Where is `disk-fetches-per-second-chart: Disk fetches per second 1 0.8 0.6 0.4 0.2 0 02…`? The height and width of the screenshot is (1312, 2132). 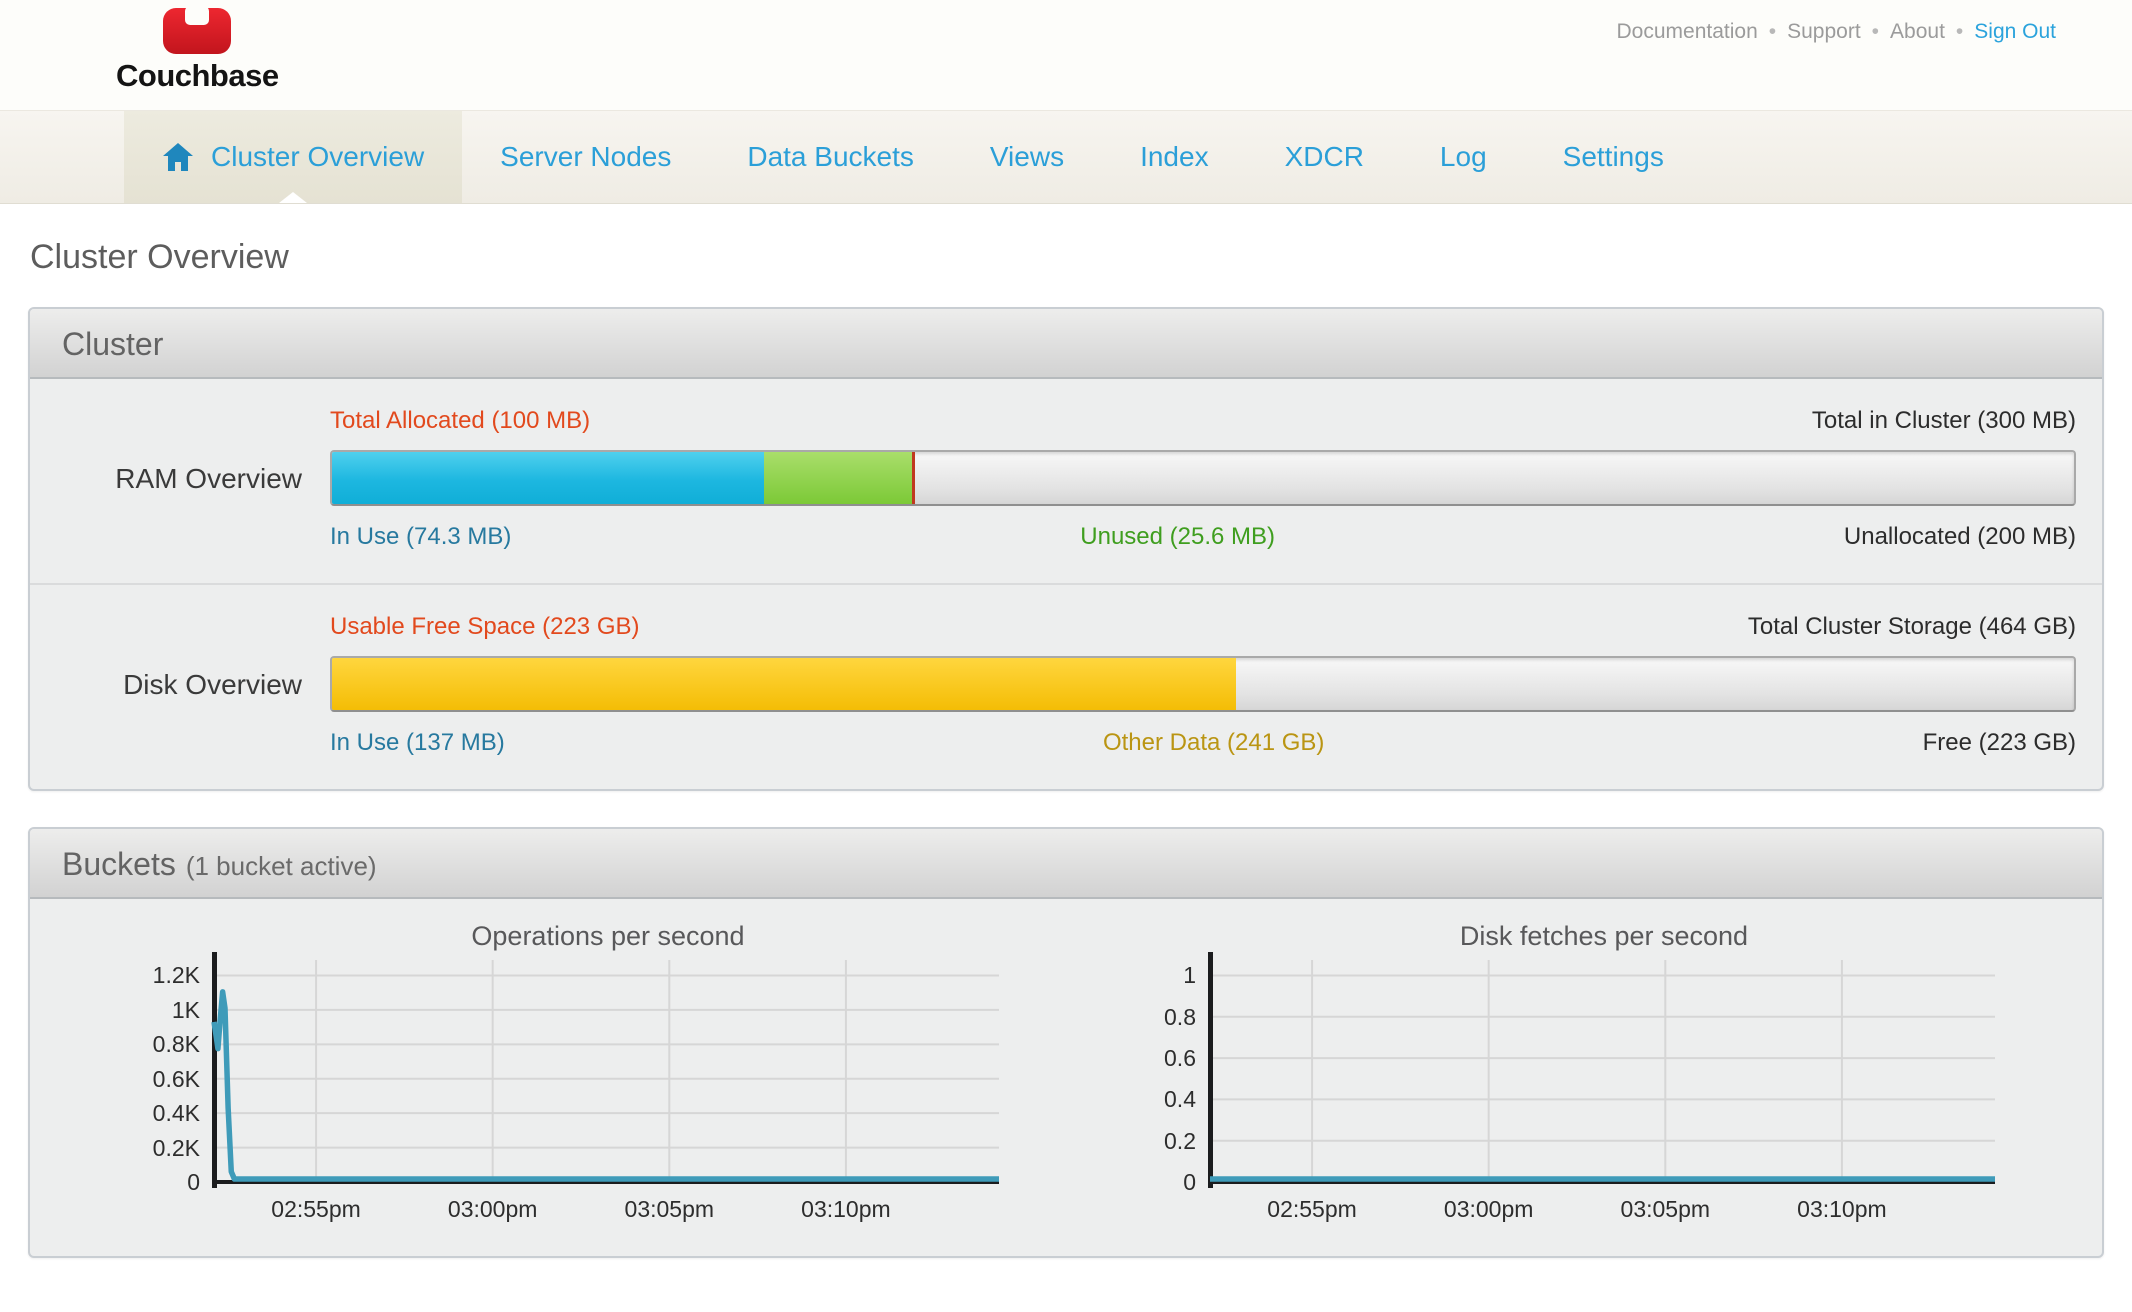 disk-fetches-per-second-chart: Disk fetches per second 1 0.8 0.6 0.4 0.2 0 02… is located at coordinates (1564, 1073).